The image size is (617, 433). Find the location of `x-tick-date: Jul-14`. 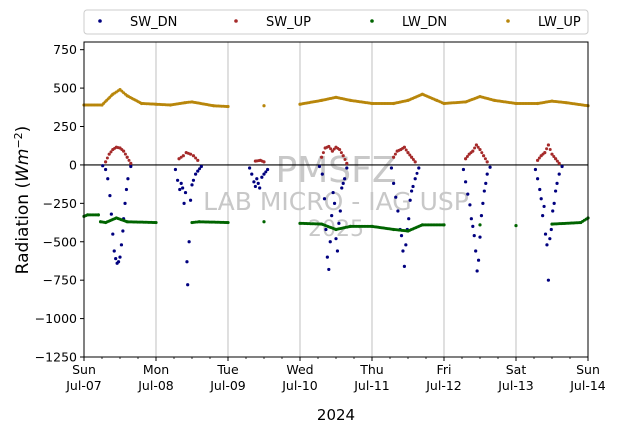

x-tick-date: Jul-14 is located at coordinates (587, 385).